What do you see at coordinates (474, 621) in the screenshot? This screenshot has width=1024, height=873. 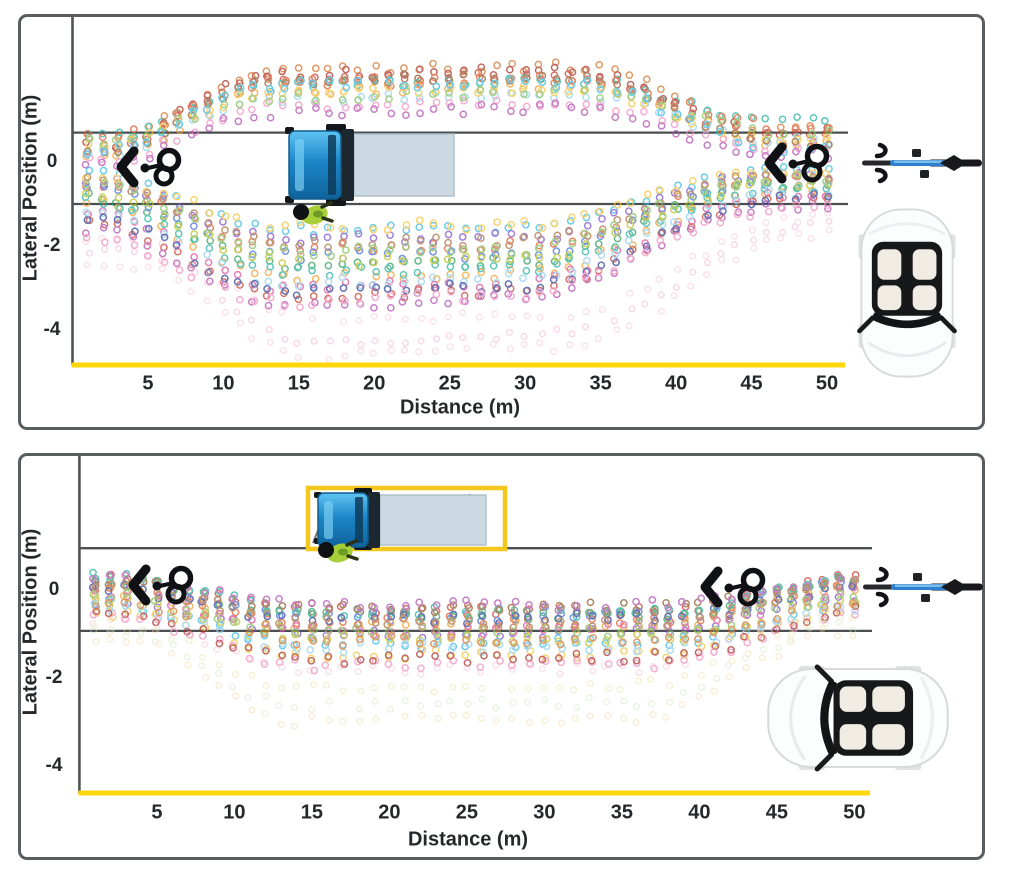 I see `scatter-group-in-lane` at bounding box center [474, 621].